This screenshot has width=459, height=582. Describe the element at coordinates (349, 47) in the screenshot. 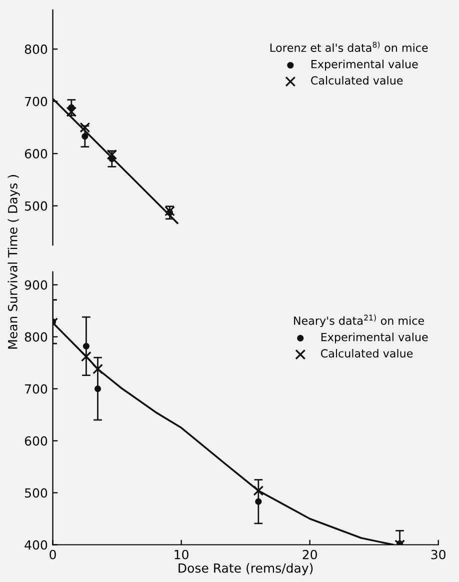

I see `legend-title: Lorenz et al's data$^{8)}$ on mice` at that location.